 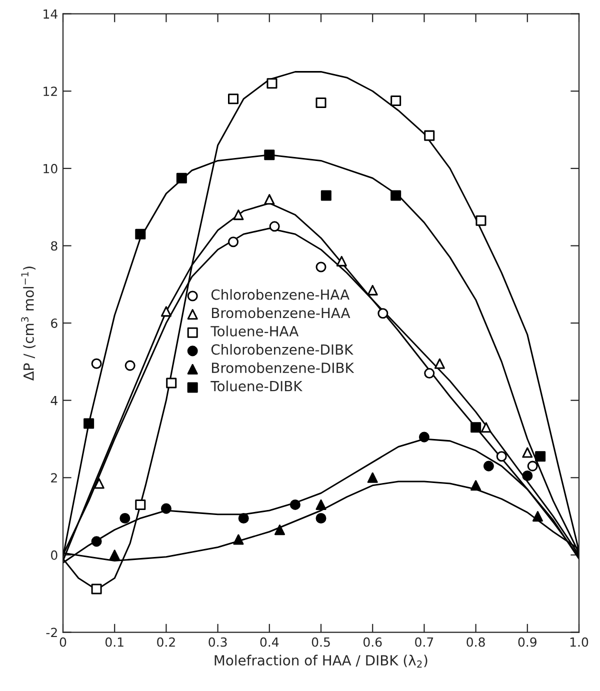 What do you see at coordinates (280, 294) in the screenshot?
I see `legend-label: Chlorobenzene-HAA` at bounding box center [280, 294].